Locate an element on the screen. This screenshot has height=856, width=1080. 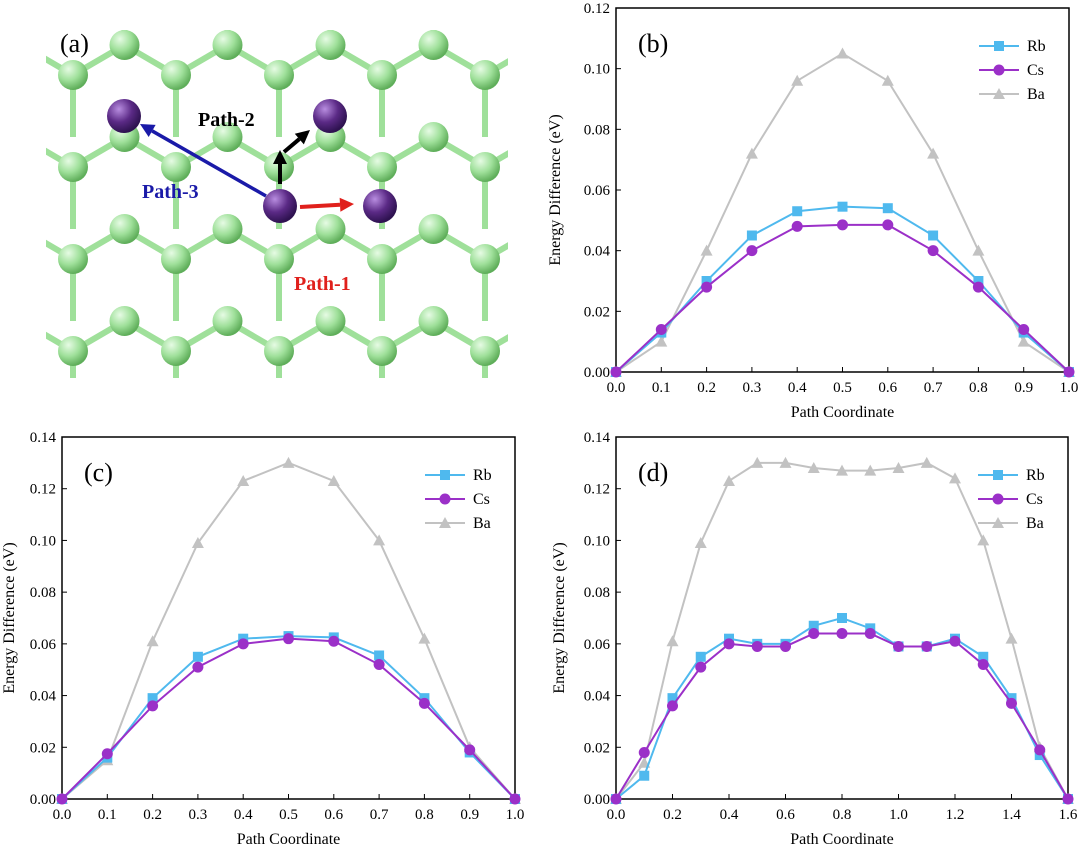
y-tick-label: 0.12 is located at coordinates (43, 490).